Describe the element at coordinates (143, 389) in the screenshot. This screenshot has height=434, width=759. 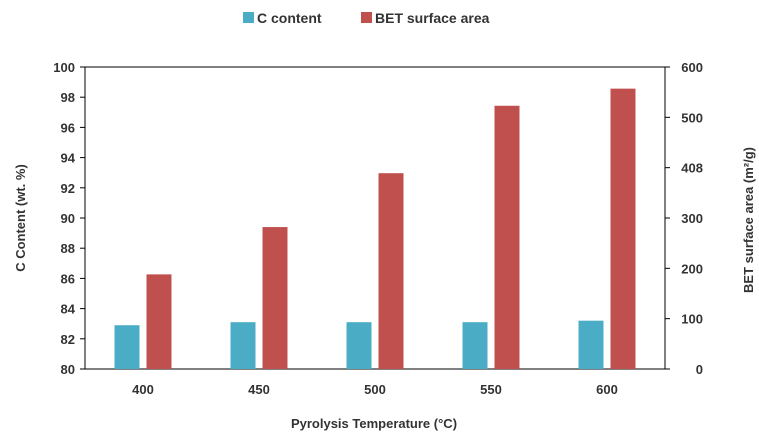
I see `x-tick-label: 400` at that location.